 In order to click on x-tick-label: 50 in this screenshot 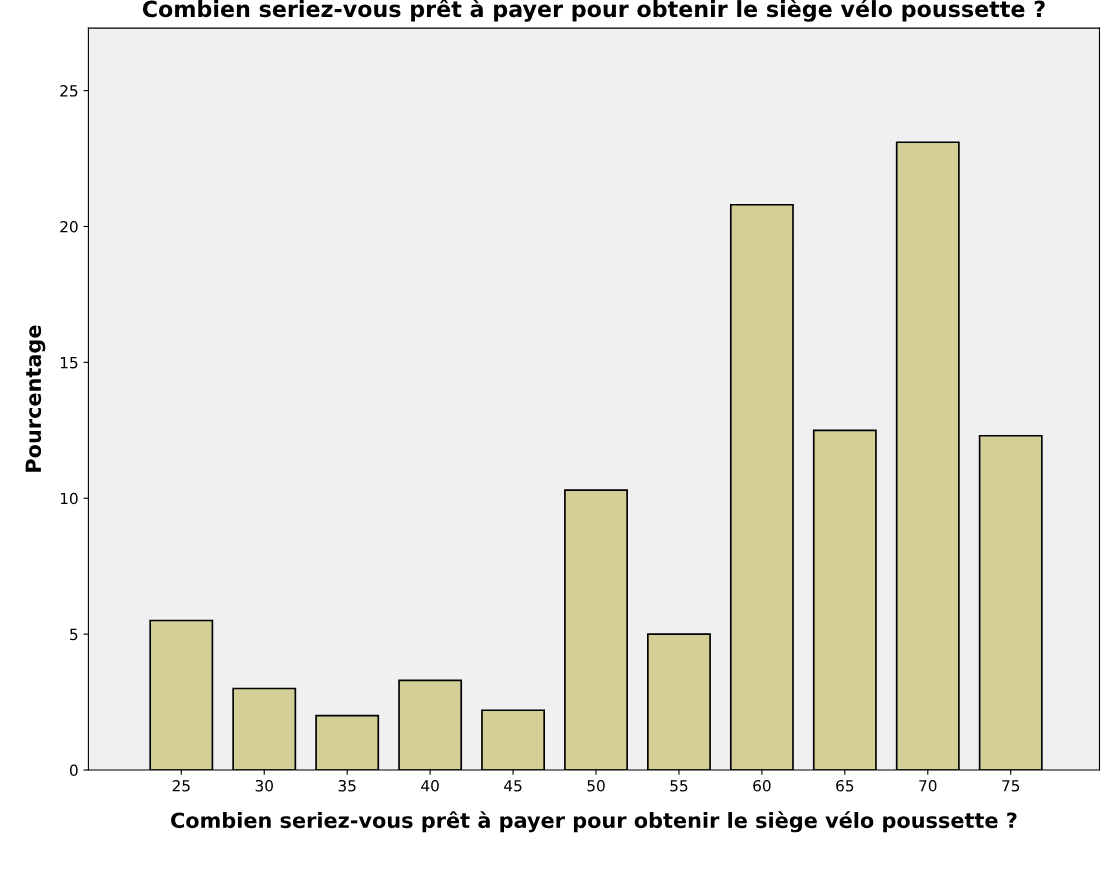, I will do `click(596, 786)`.